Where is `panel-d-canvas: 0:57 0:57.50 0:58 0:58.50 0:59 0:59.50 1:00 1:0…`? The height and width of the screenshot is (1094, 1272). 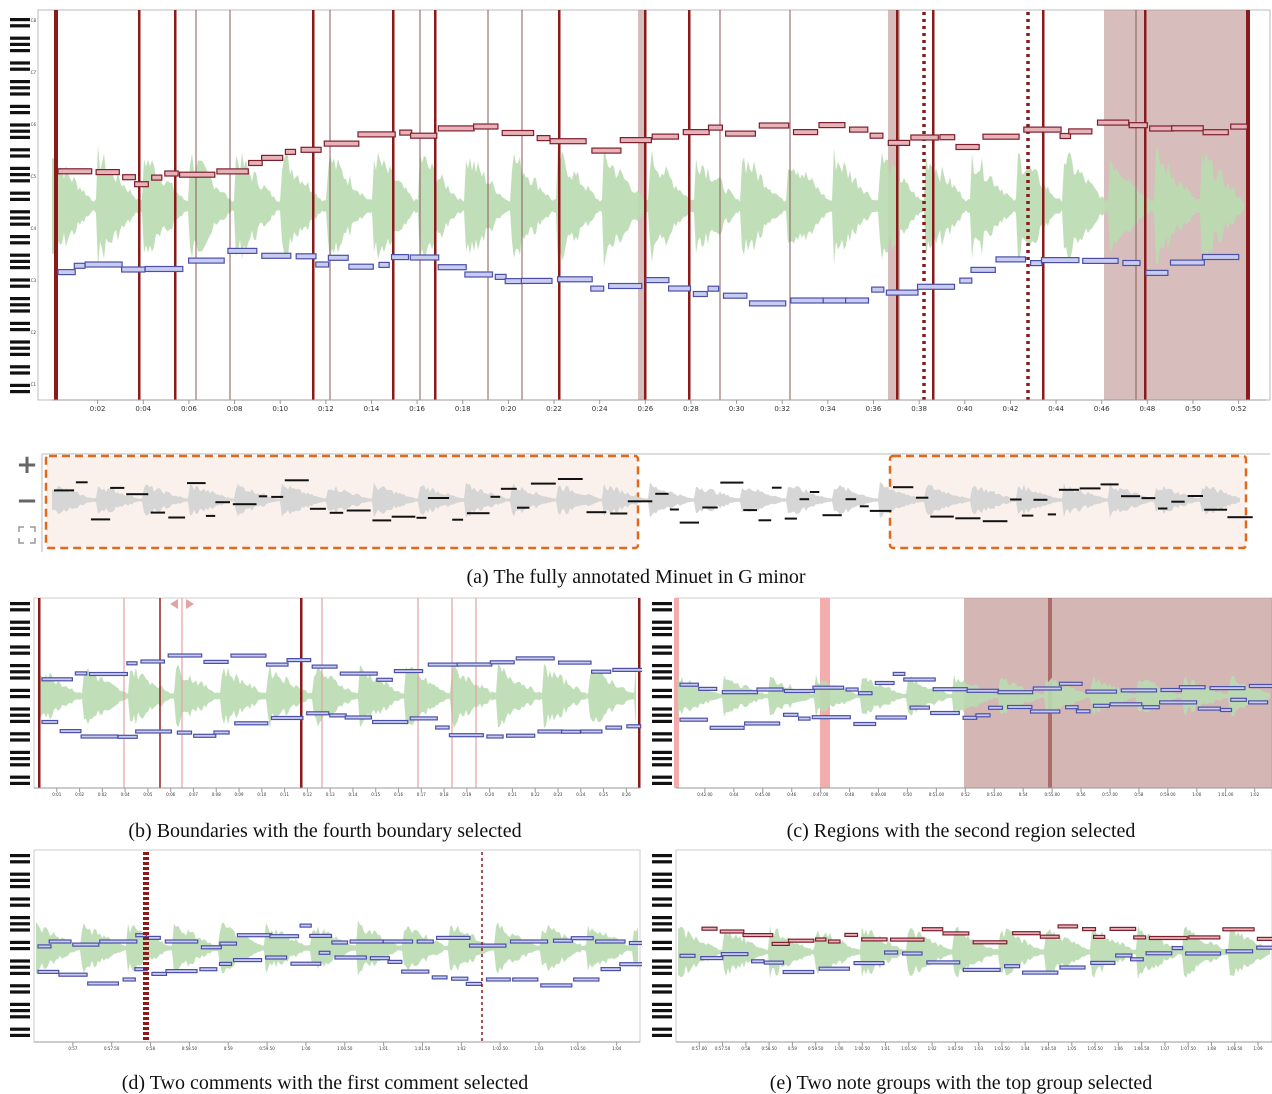
panel-d-canvas: 0:57 0:57.50 0:58 0:58.50 0:59 0:59.50 1:00 1:0… is located at coordinates (325, 953).